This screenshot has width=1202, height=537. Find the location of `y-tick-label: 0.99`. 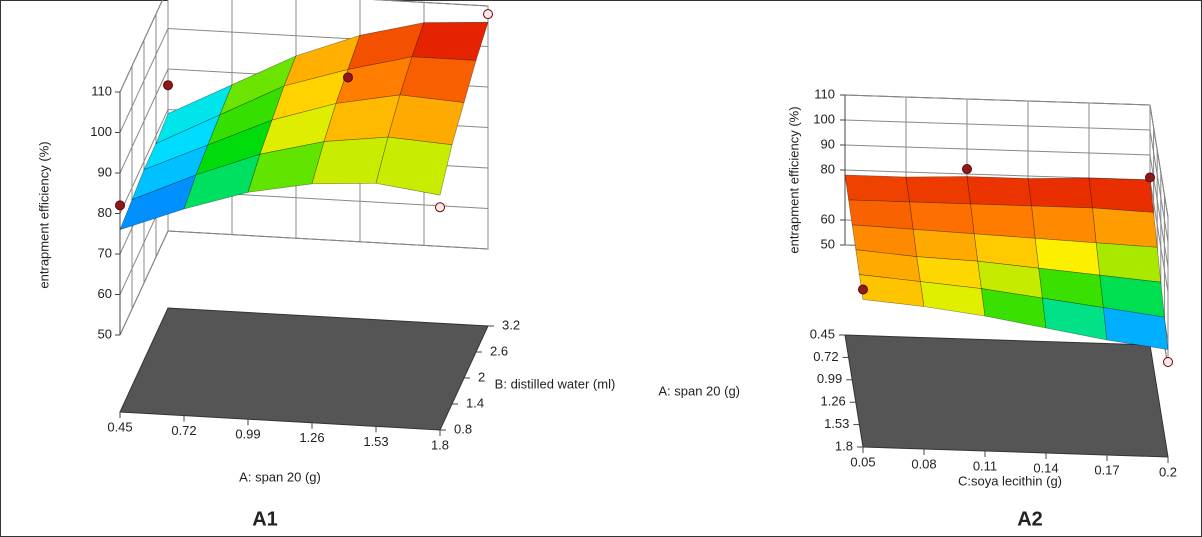

y-tick-label: 0.99 is located at coordinates (829, 378).